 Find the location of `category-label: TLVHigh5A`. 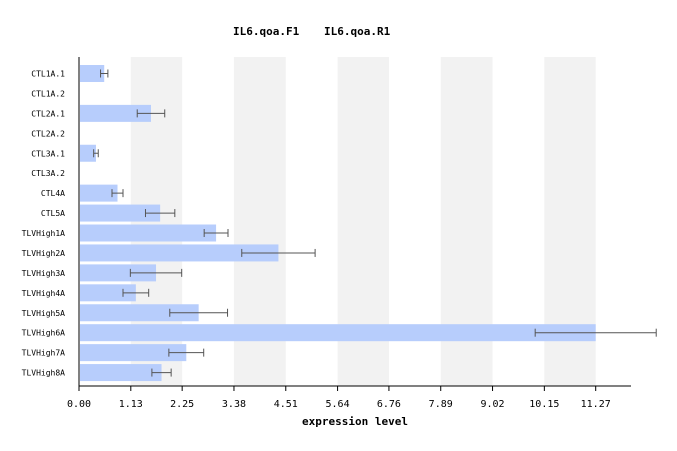

category-label: TLVHigh5A is located at coordinates (44, 313).